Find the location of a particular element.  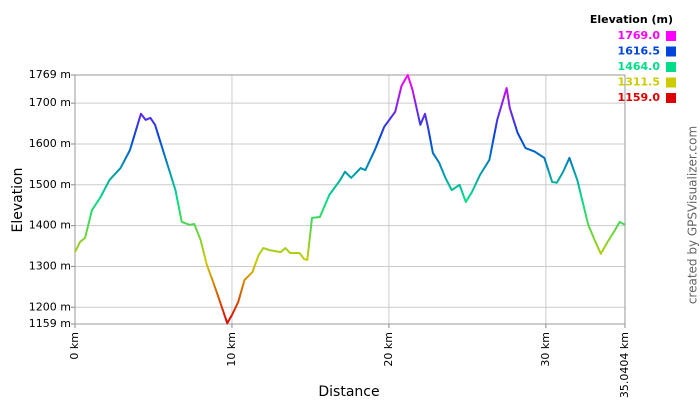

legend-label: 1616.5 is located at coordinates (639, 51).